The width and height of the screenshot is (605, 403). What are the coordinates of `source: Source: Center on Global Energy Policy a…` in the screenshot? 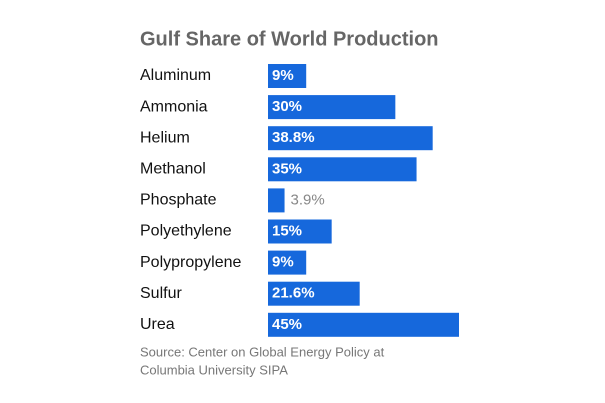 It's located at (262, 351).